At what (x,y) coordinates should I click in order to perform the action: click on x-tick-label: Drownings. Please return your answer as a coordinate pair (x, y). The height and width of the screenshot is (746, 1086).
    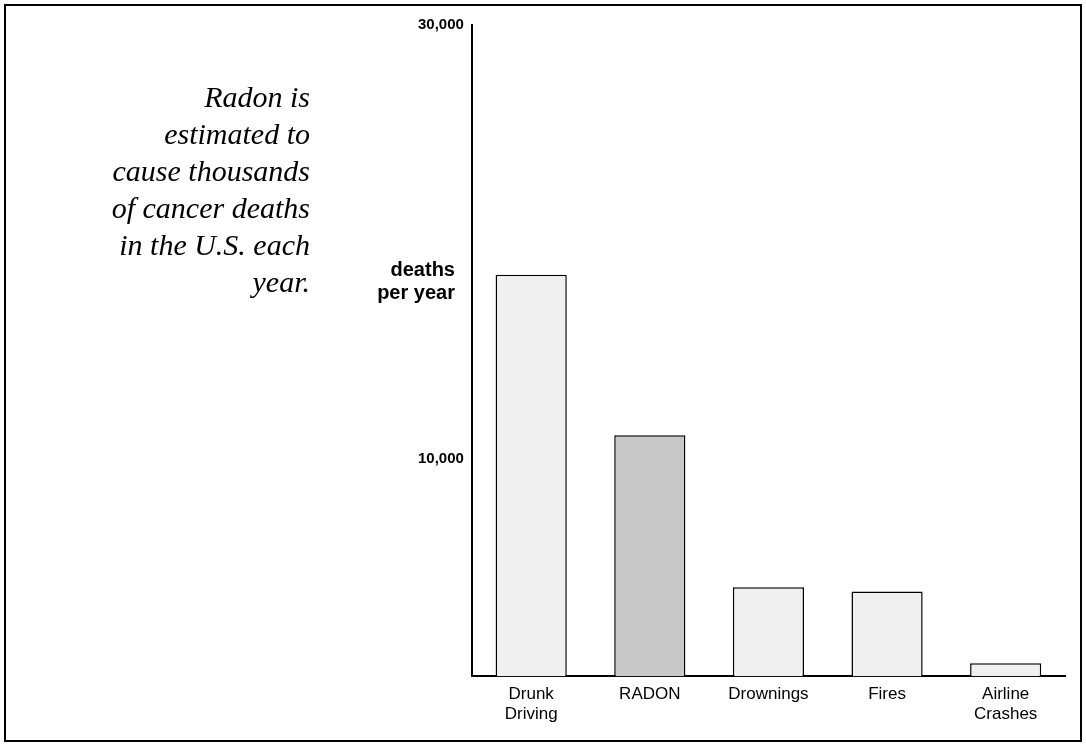
    Looking at the image, I should click on (768, 694).